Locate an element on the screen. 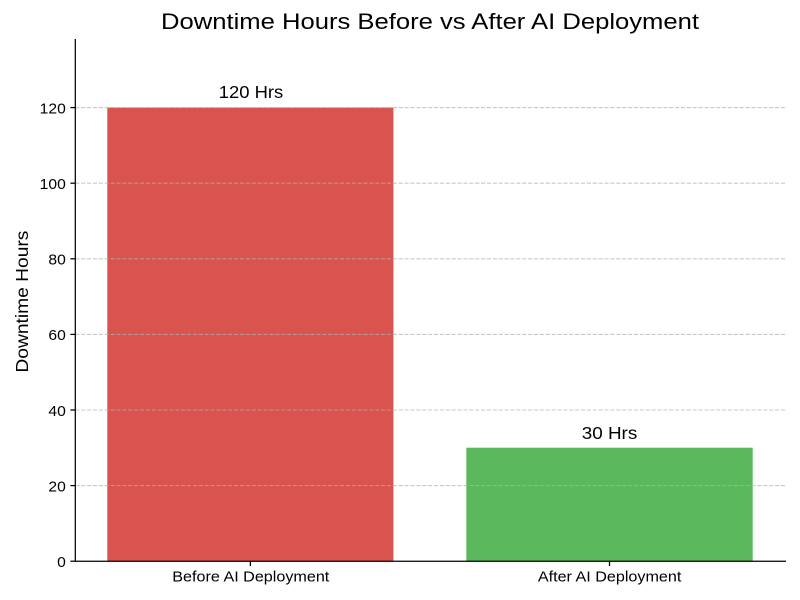 Image resolution: width=800 pixels, height=600 pixels. svg-text: 40 is located at coordinates (56, 412).